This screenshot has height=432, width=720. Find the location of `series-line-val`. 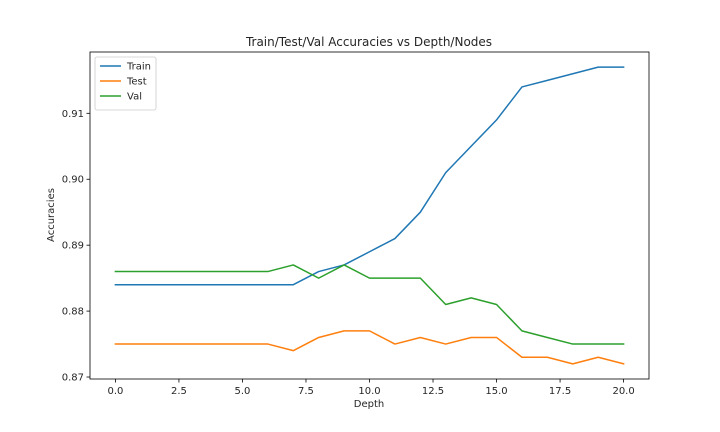

series-line-val is located at coordinates (369, 304).